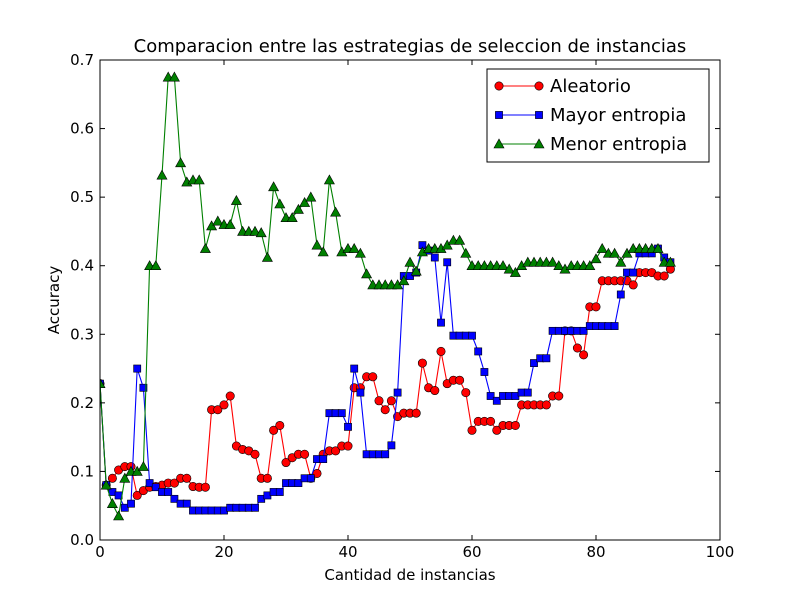 Image resolution: width=800 pixels, height=600 pixels. What do you see at coordinates (82, 334) in the screenshot?
I see `y-tick-label: 0.3` at bounding box center [82, 334].